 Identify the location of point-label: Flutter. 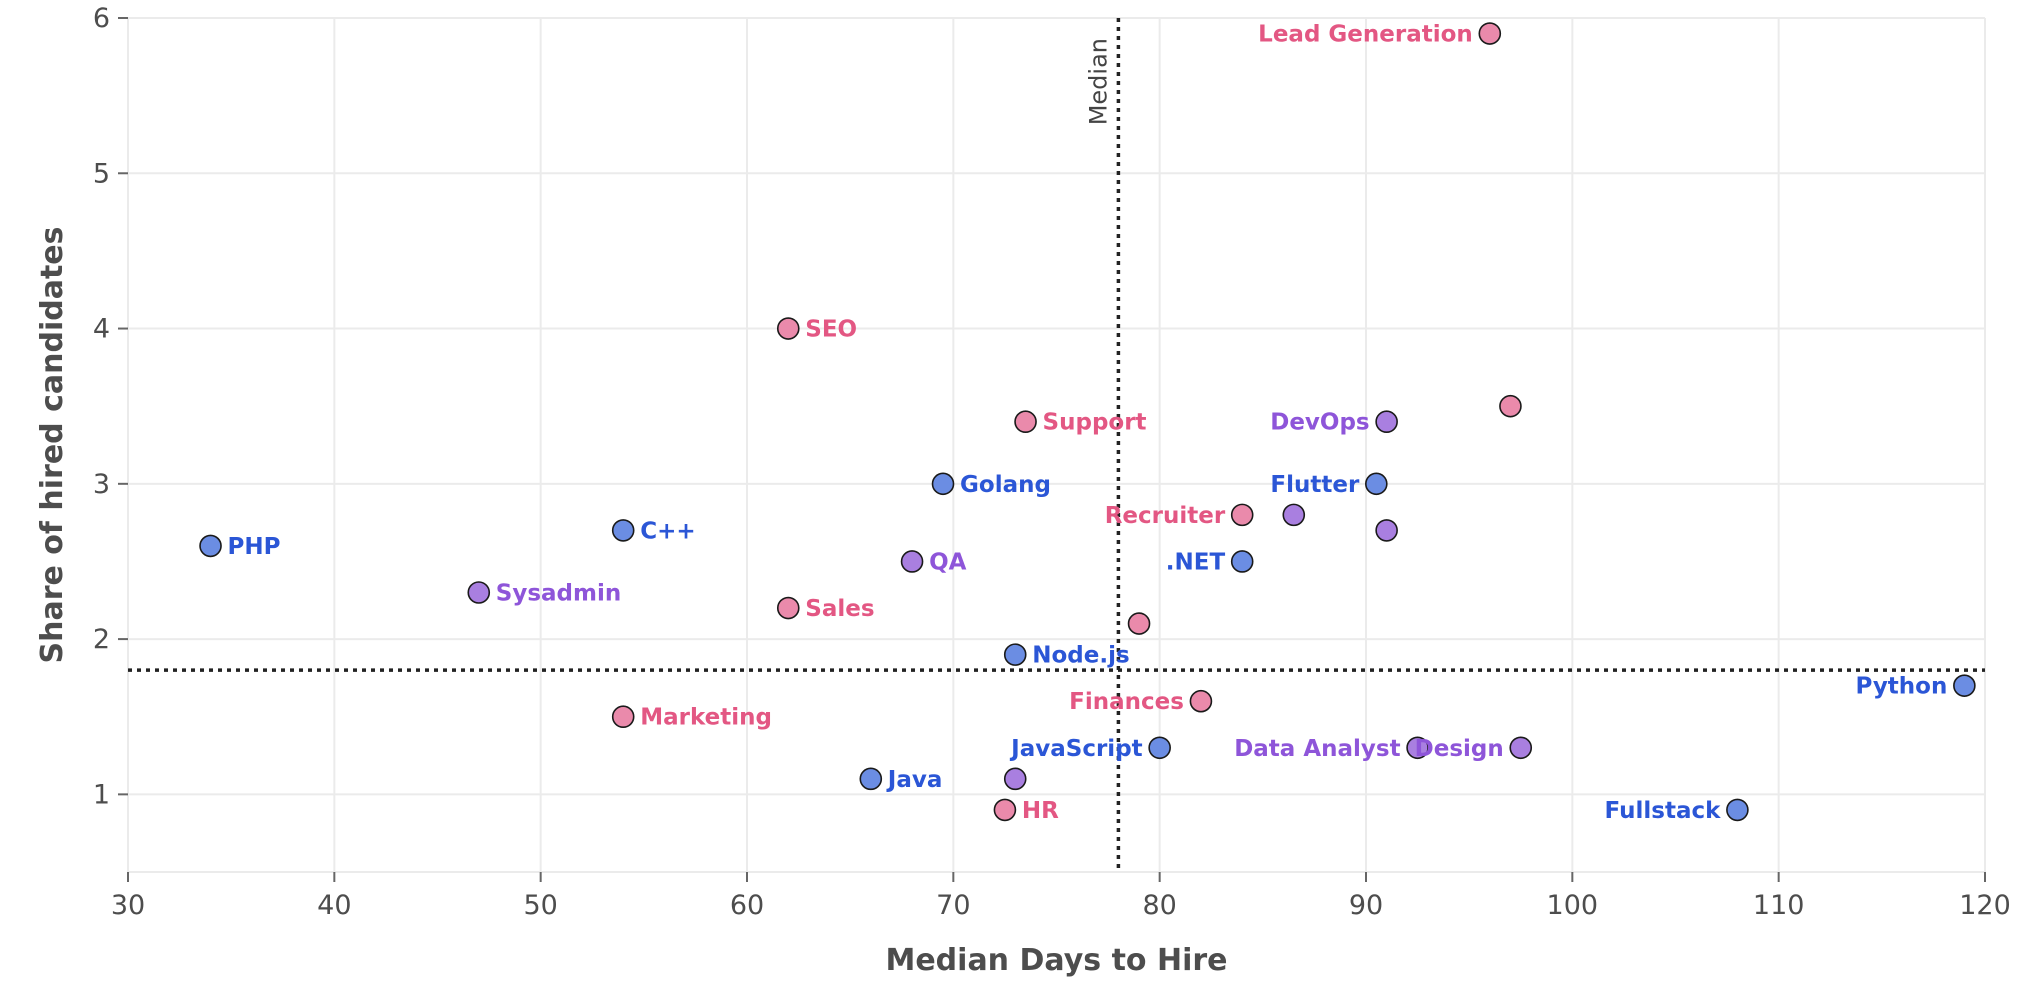
(1315, 485).